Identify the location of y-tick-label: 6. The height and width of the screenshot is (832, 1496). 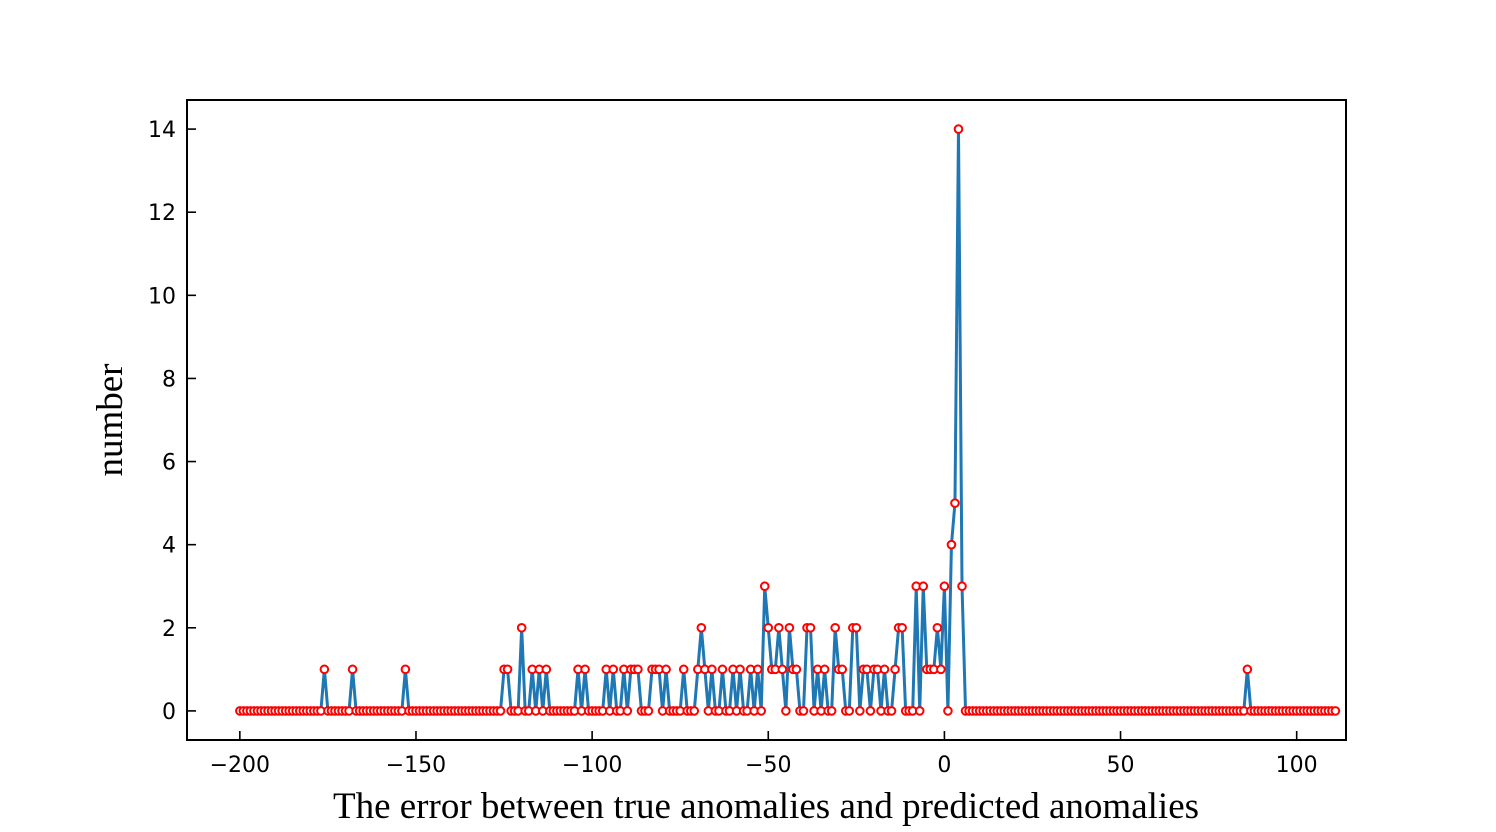
(169, 463).